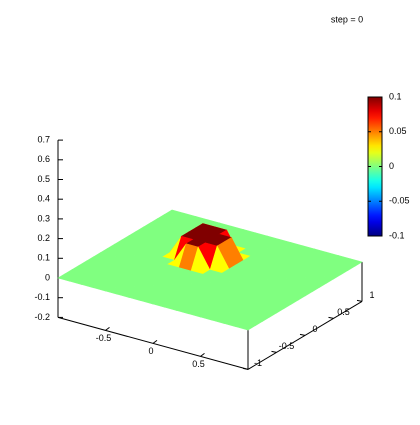 The width and height of the screenshot is (420, 425). I want to click on z-tick-label: 0.1, so click(43, 258).